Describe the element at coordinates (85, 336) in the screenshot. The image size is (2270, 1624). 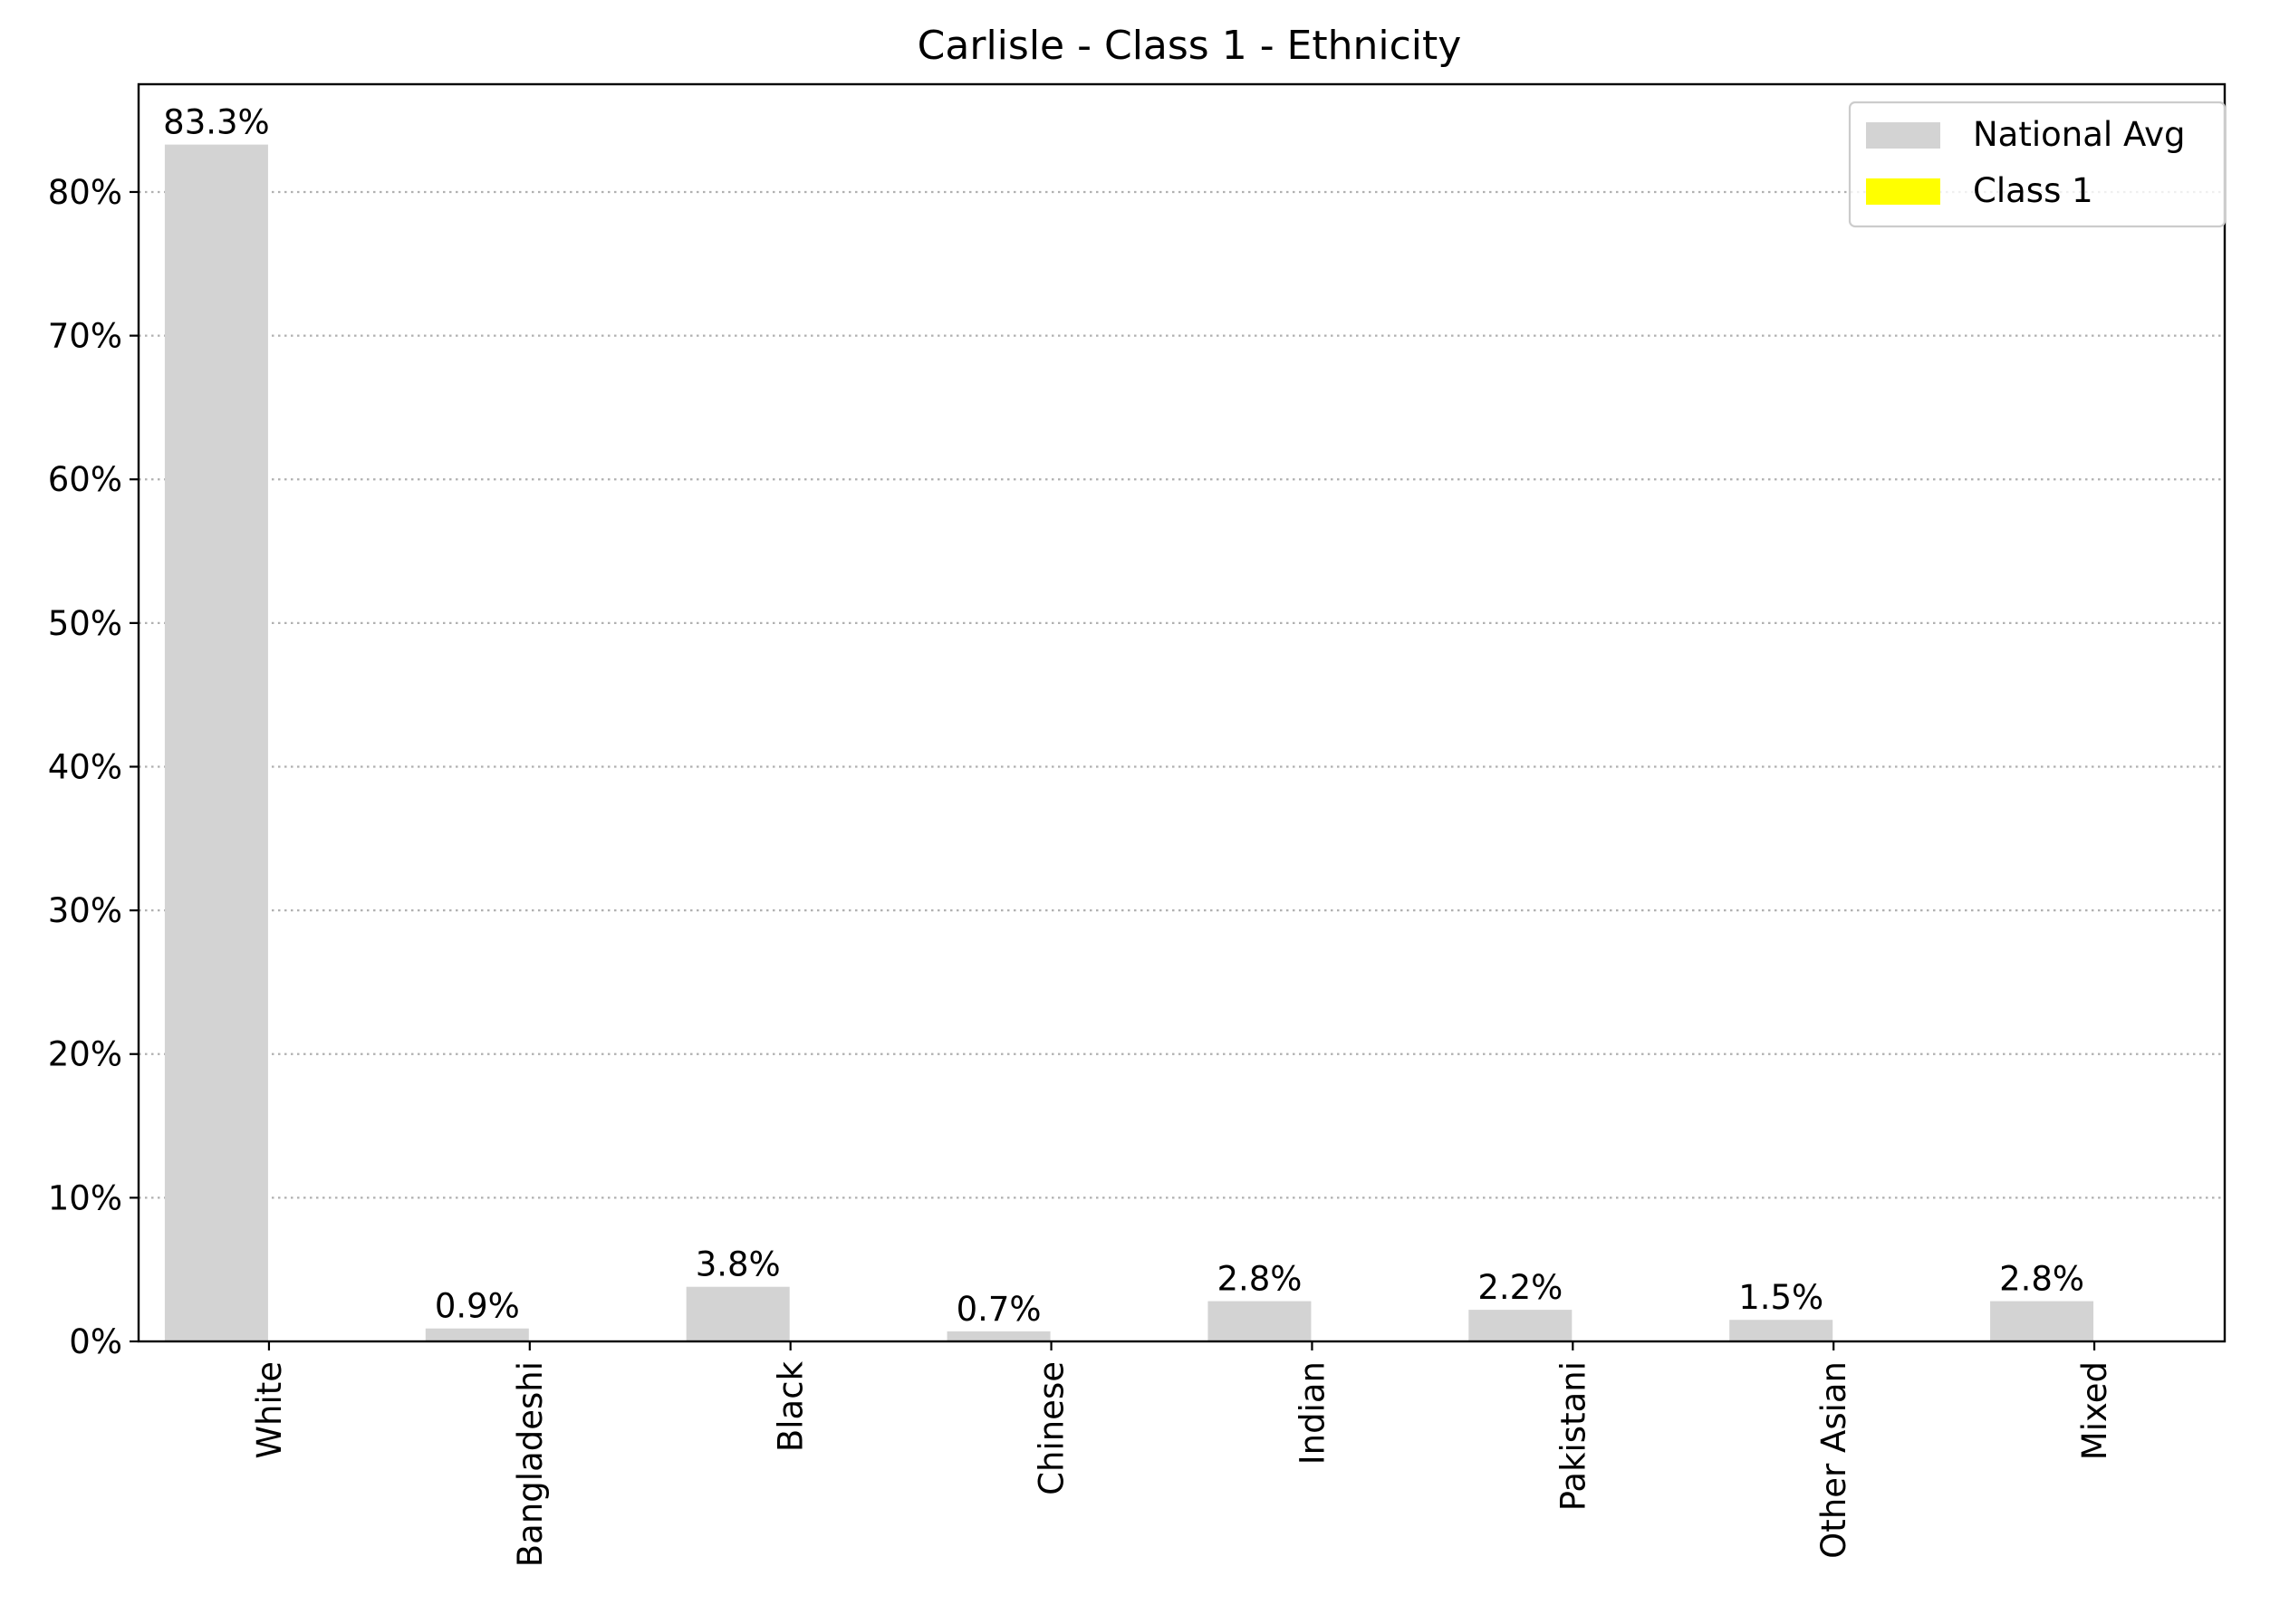
I see `y-tick-label: 70%` at that location.